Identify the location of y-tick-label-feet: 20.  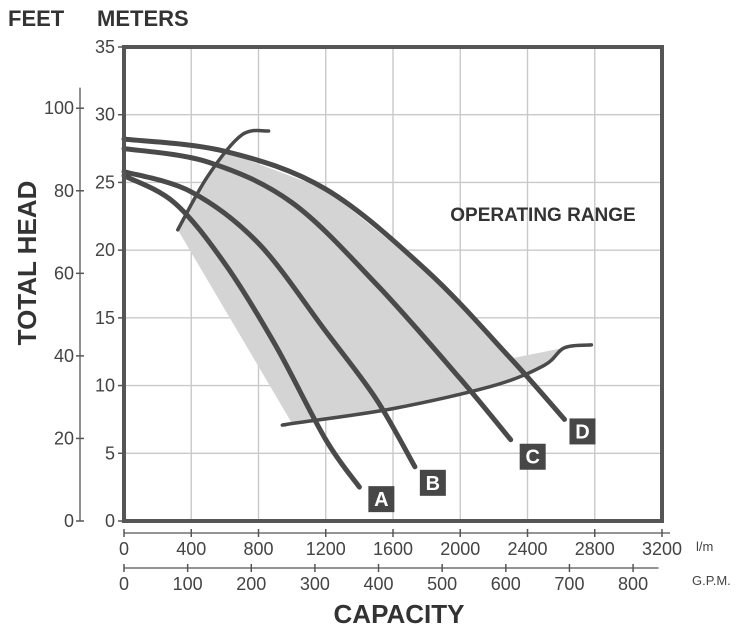
(64, 438).